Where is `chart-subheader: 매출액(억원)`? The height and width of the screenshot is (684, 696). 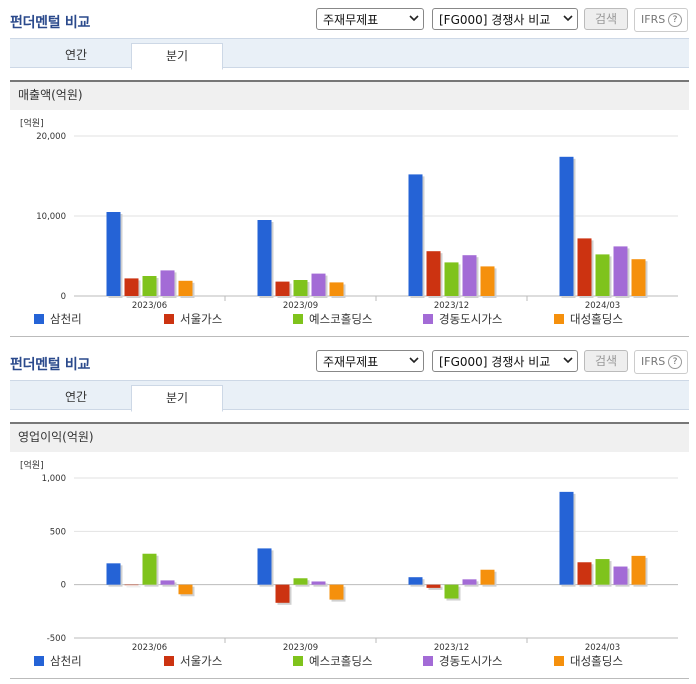
chart-subheader: 매출액(억원) is located at coordinates (349, 95).